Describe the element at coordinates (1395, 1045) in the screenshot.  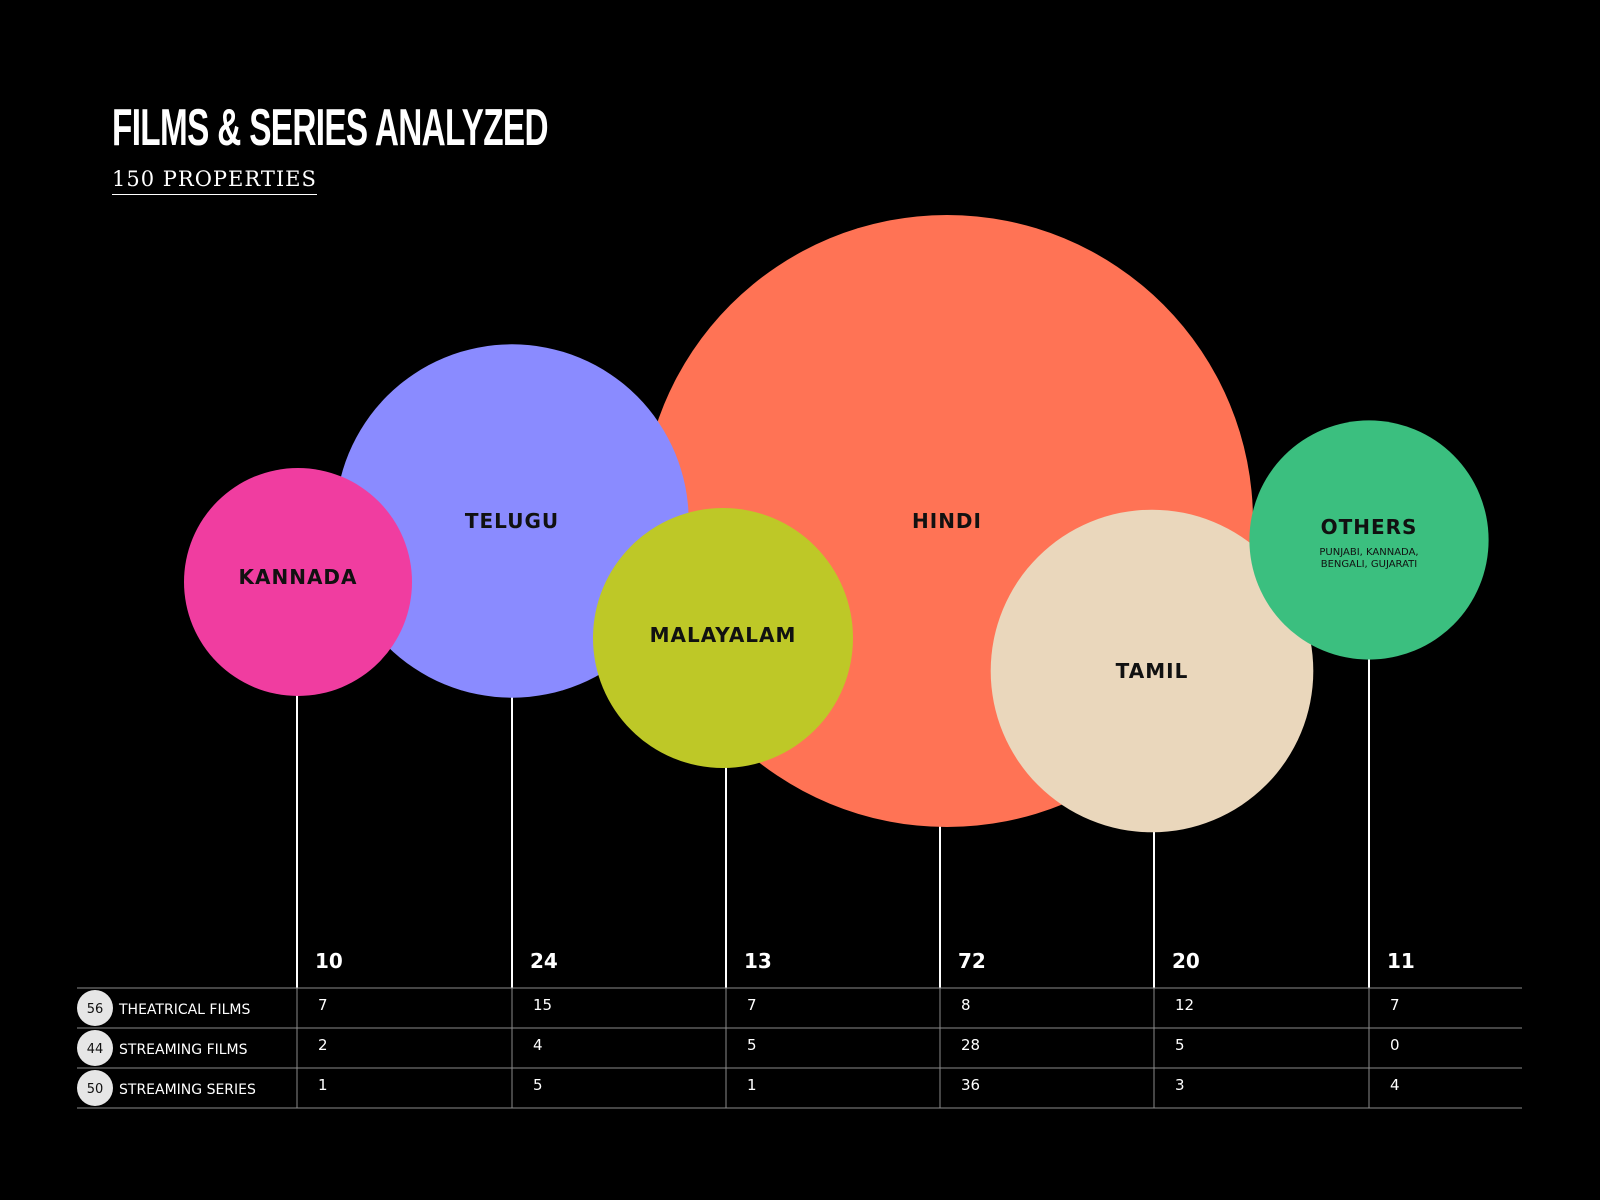
I see `table-cell: 0` at that location.